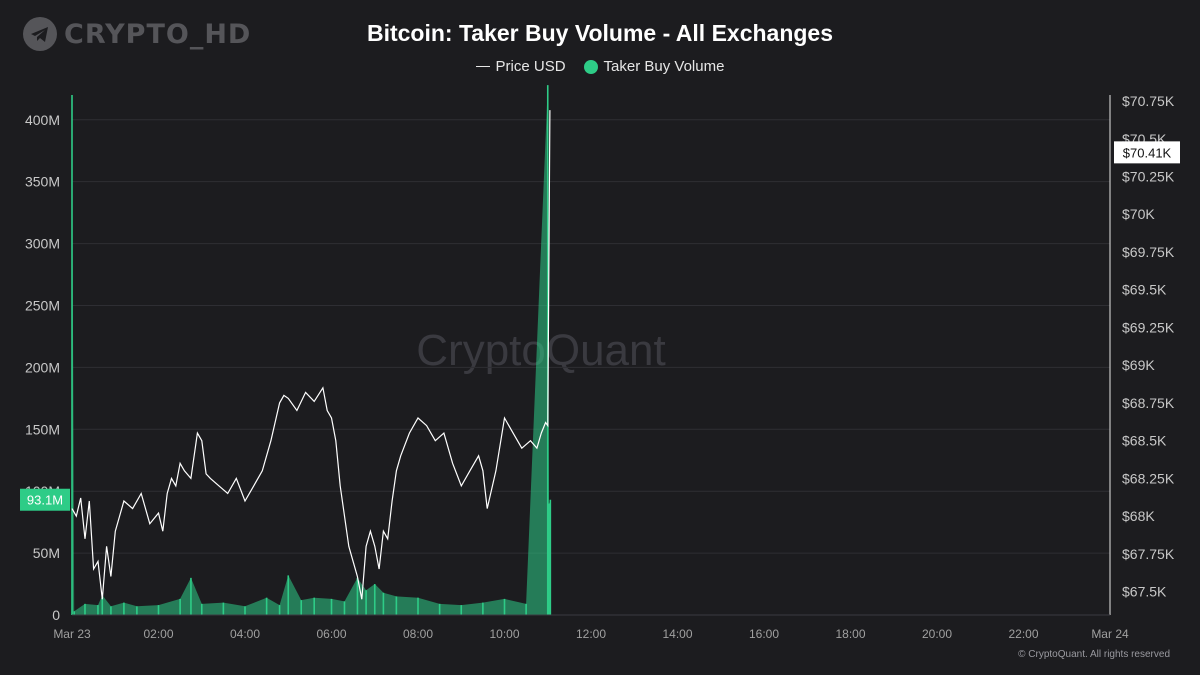  What do you see at coordinates (1110, 634) in the screenshot?
I see `x-tick-label: Mar 24` at bounding box center [1110, 634].